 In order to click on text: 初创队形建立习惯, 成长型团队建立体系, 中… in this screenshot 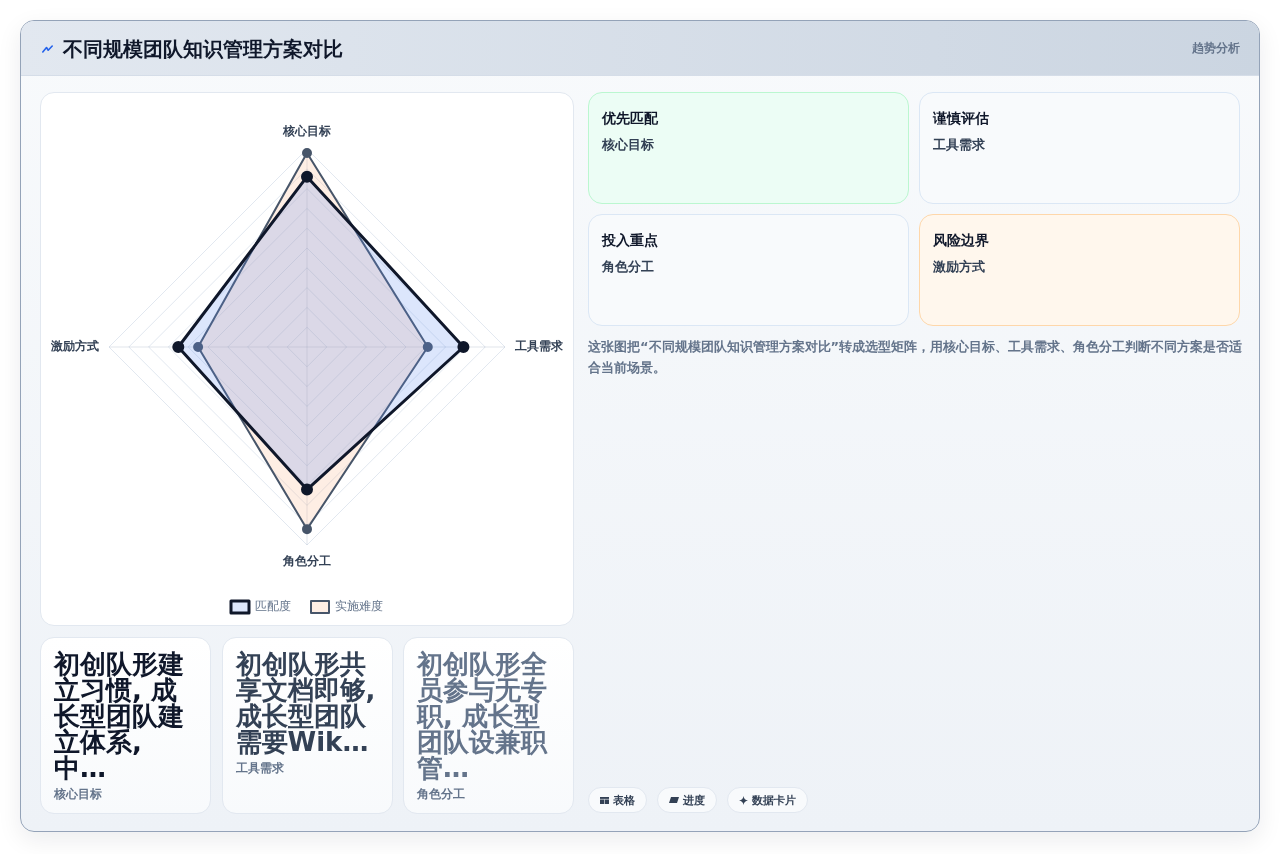, I will do `click(119, 716)`.